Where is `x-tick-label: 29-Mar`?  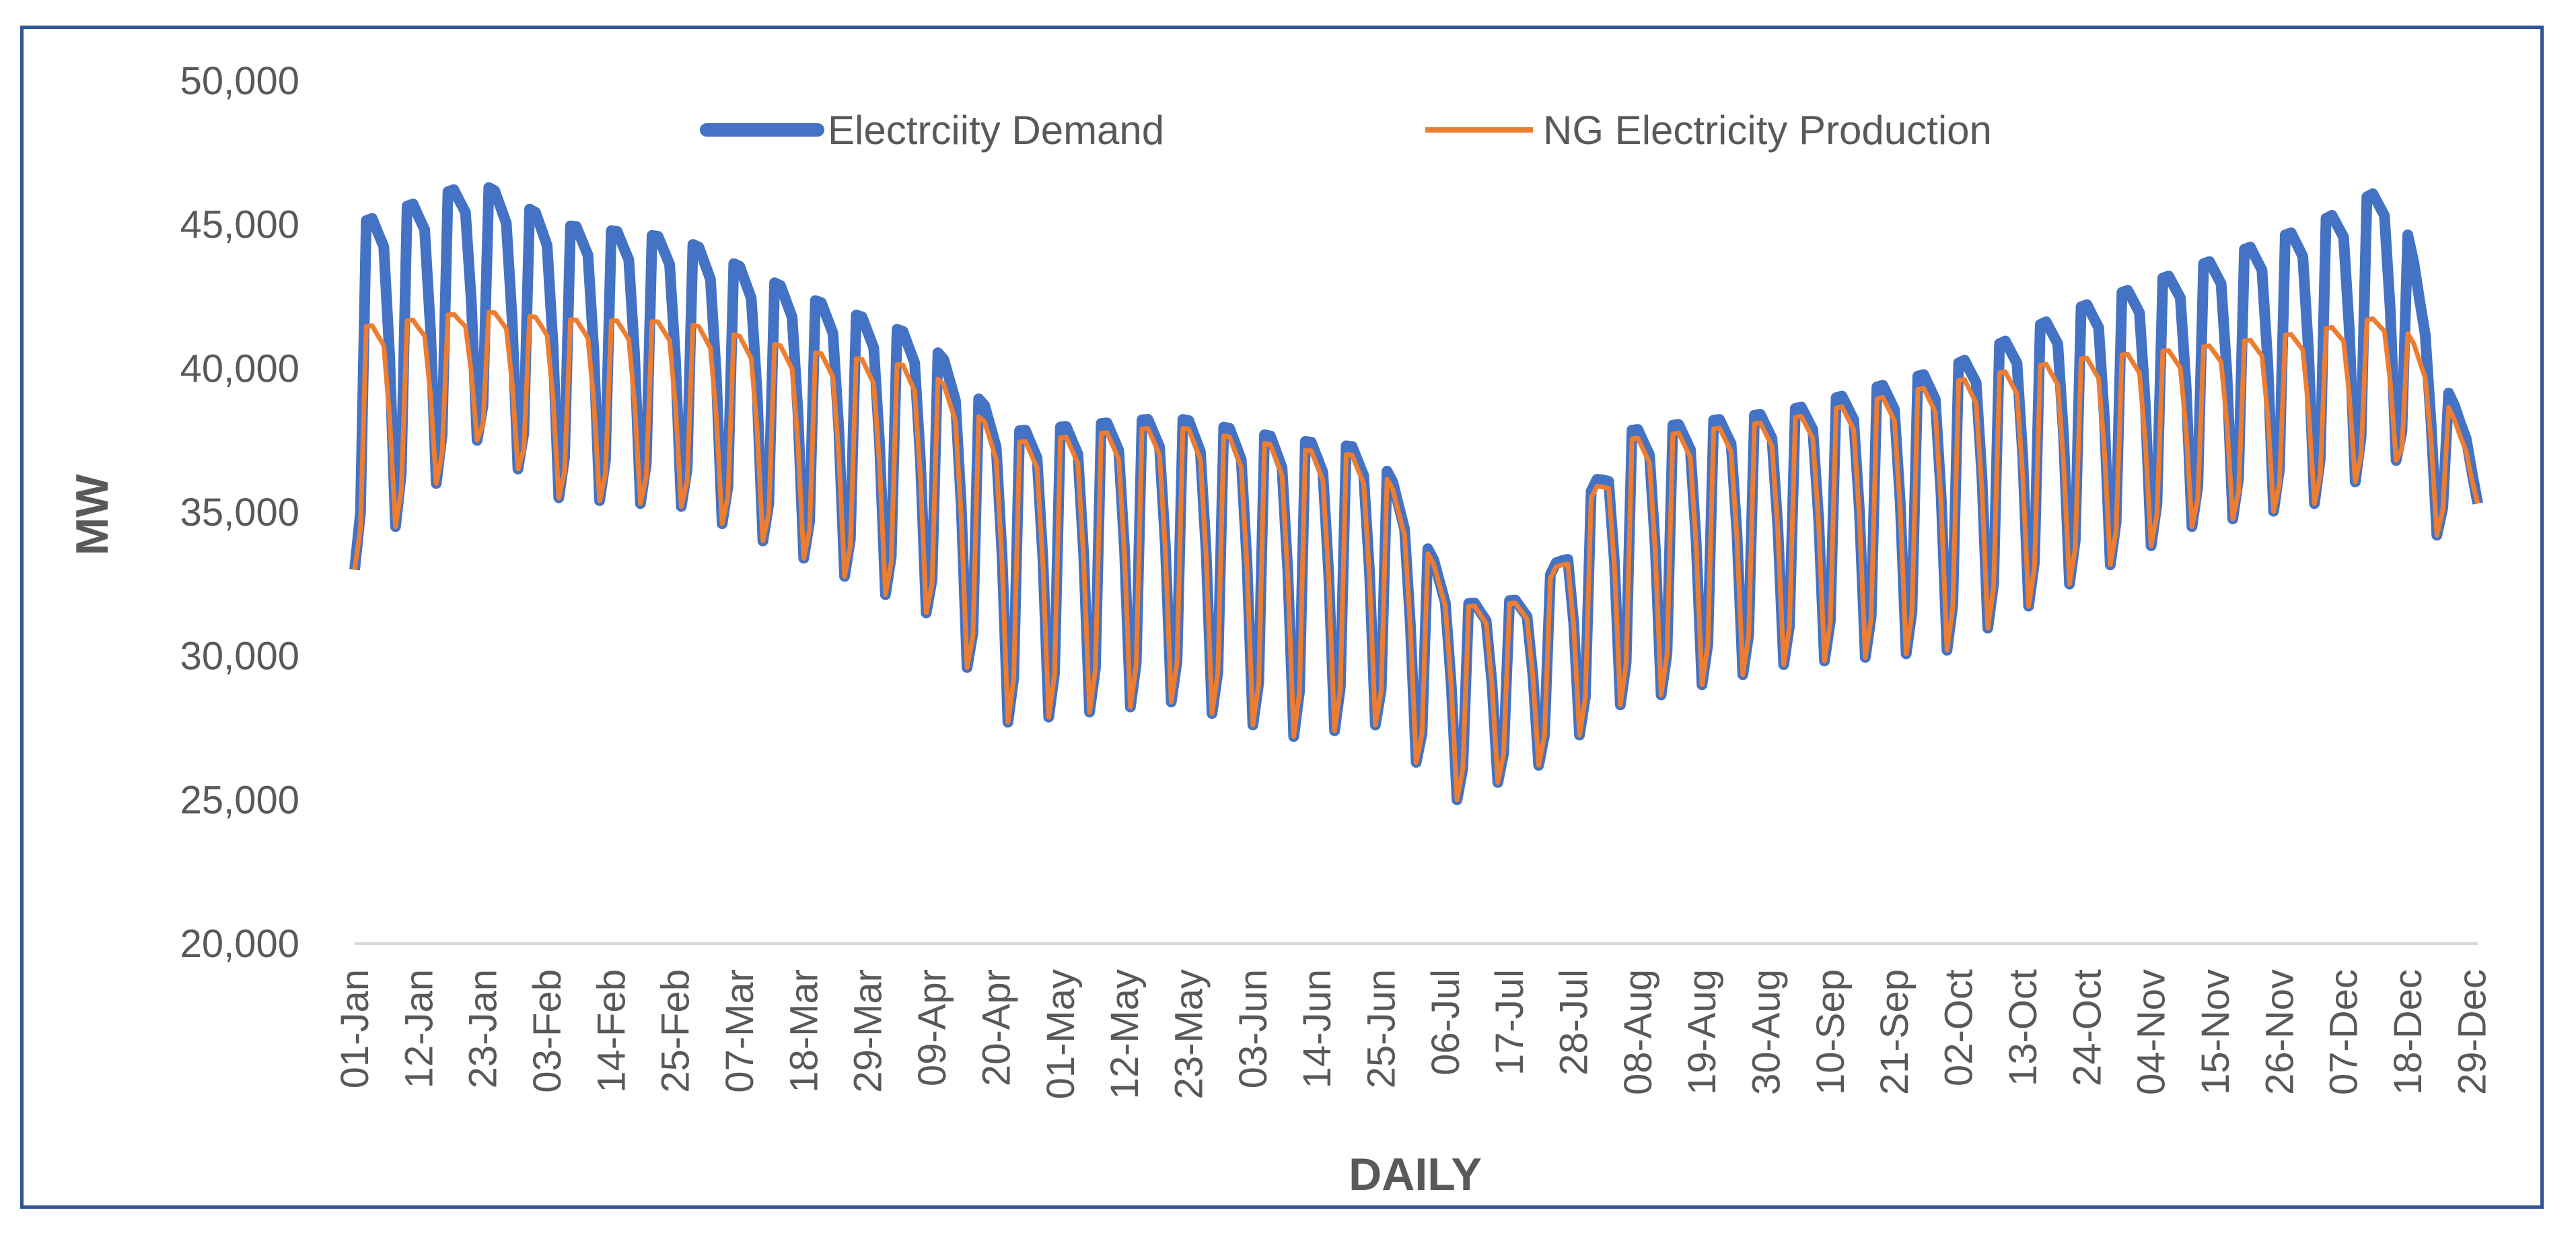 x-tick-label: 29-Mar is located at coordinates (868, 1031).